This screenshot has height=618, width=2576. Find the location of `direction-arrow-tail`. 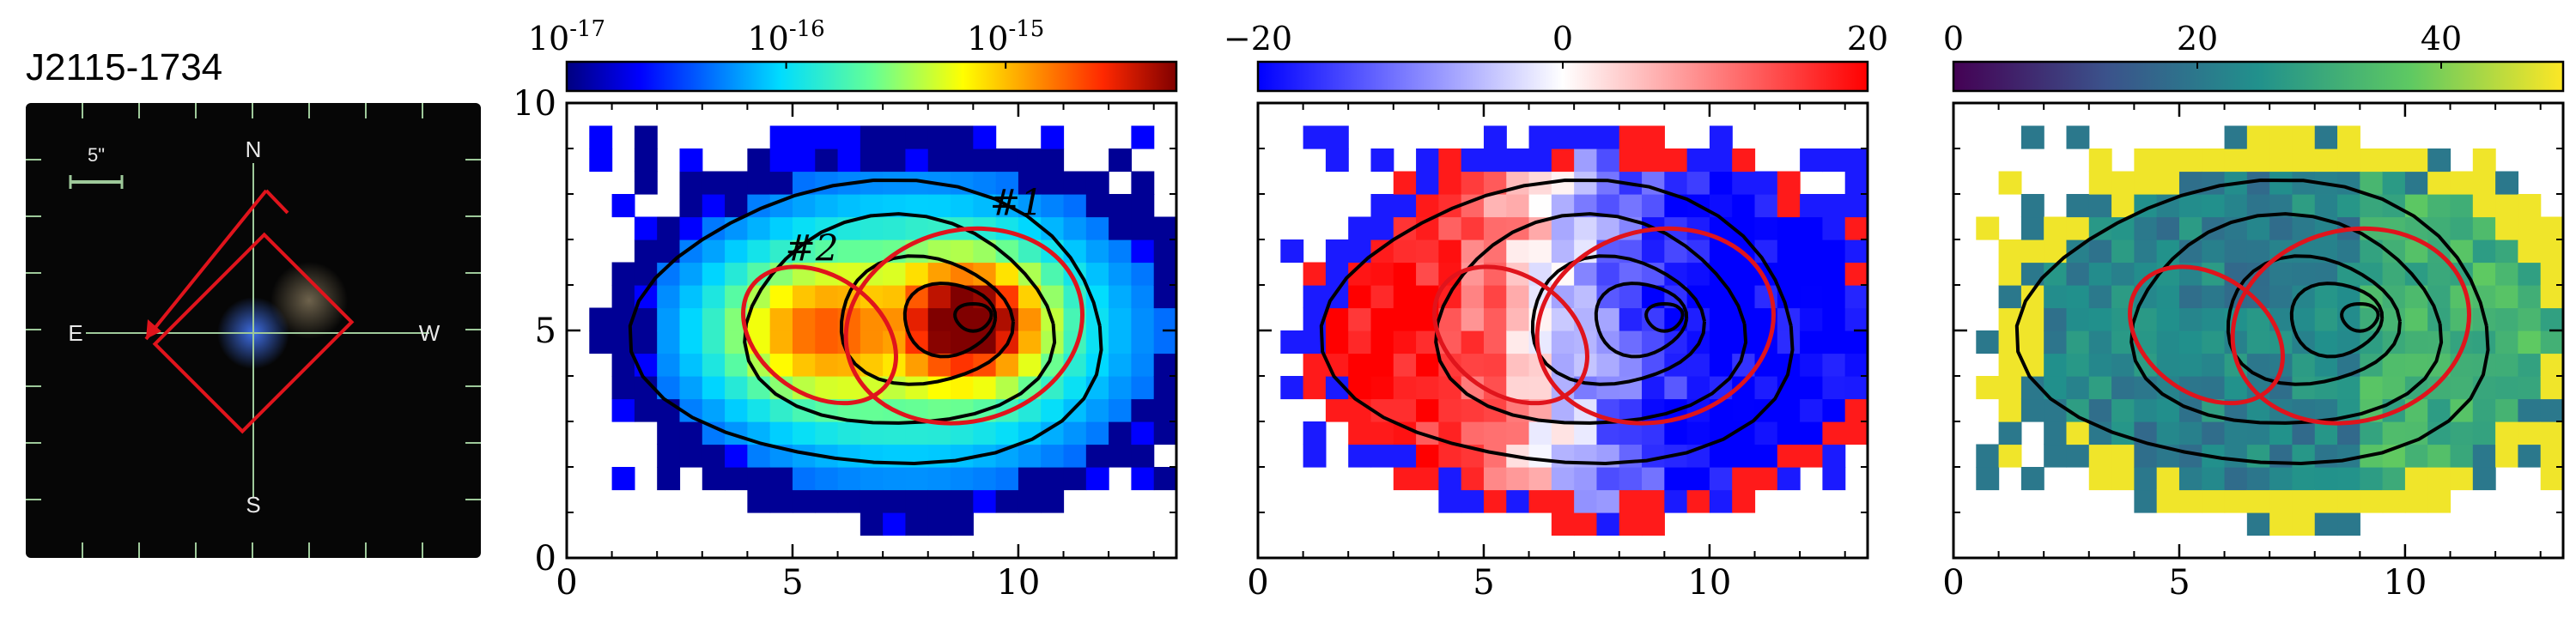

direction-arrow-tail is located at coordinates (276, 202).